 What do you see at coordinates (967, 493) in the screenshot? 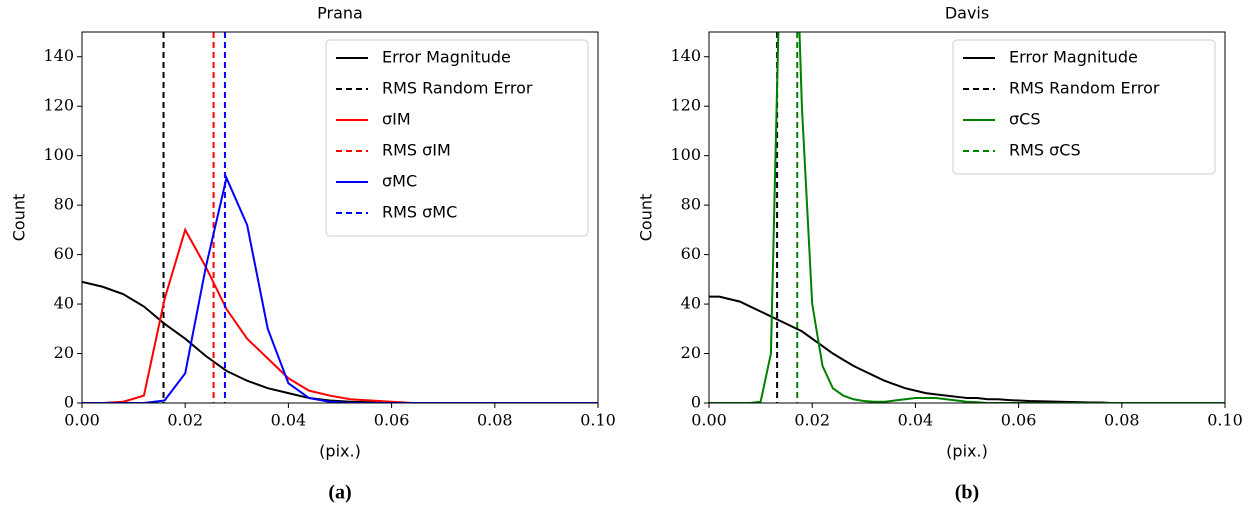
I see `caption: (b)` at bounding box center [967, 493].